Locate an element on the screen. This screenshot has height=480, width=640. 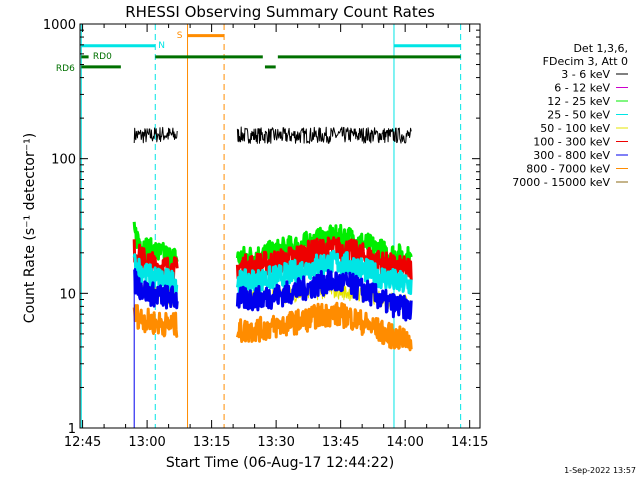
y-tick-label-3: 1000 is located at coordinates (59, 25).